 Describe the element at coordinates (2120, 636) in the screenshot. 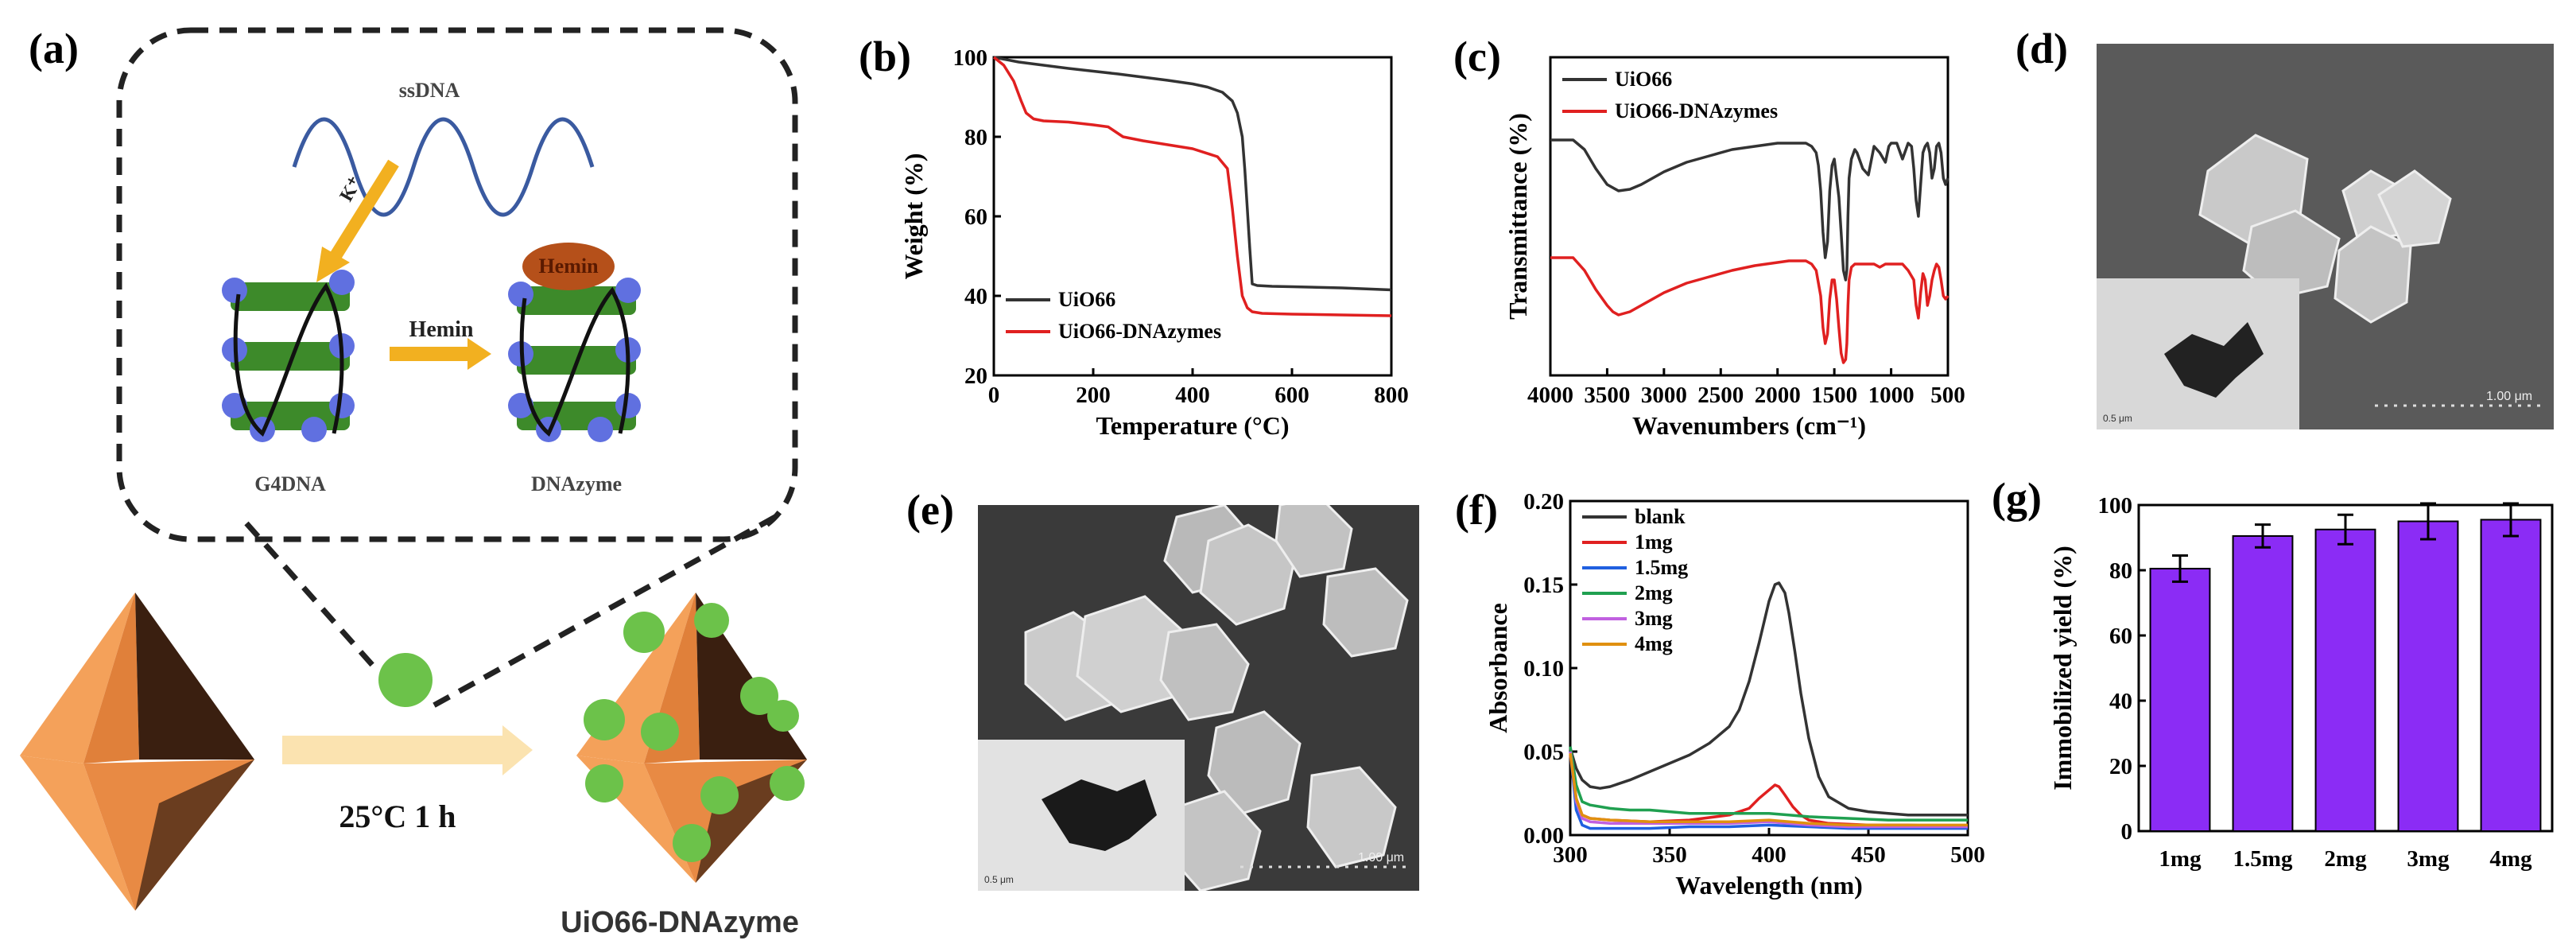

I see `y-tick-label: 60` at that location.